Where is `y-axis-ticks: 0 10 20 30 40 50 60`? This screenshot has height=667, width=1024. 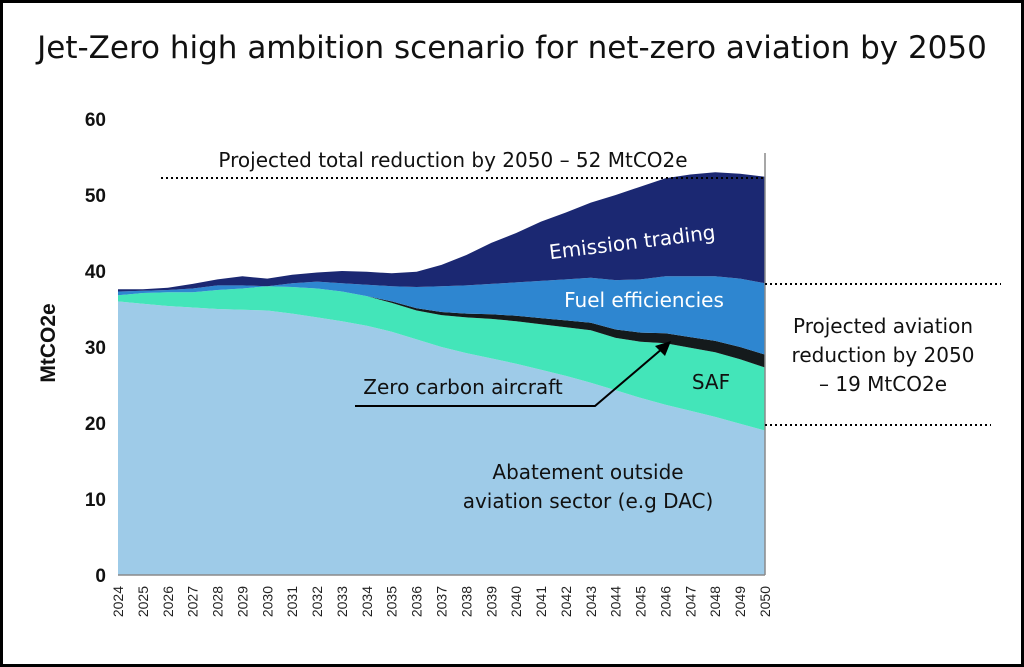 y-axis-ticks: 0 10 20 30 40 50 60 is located at coordinates (95, 348).